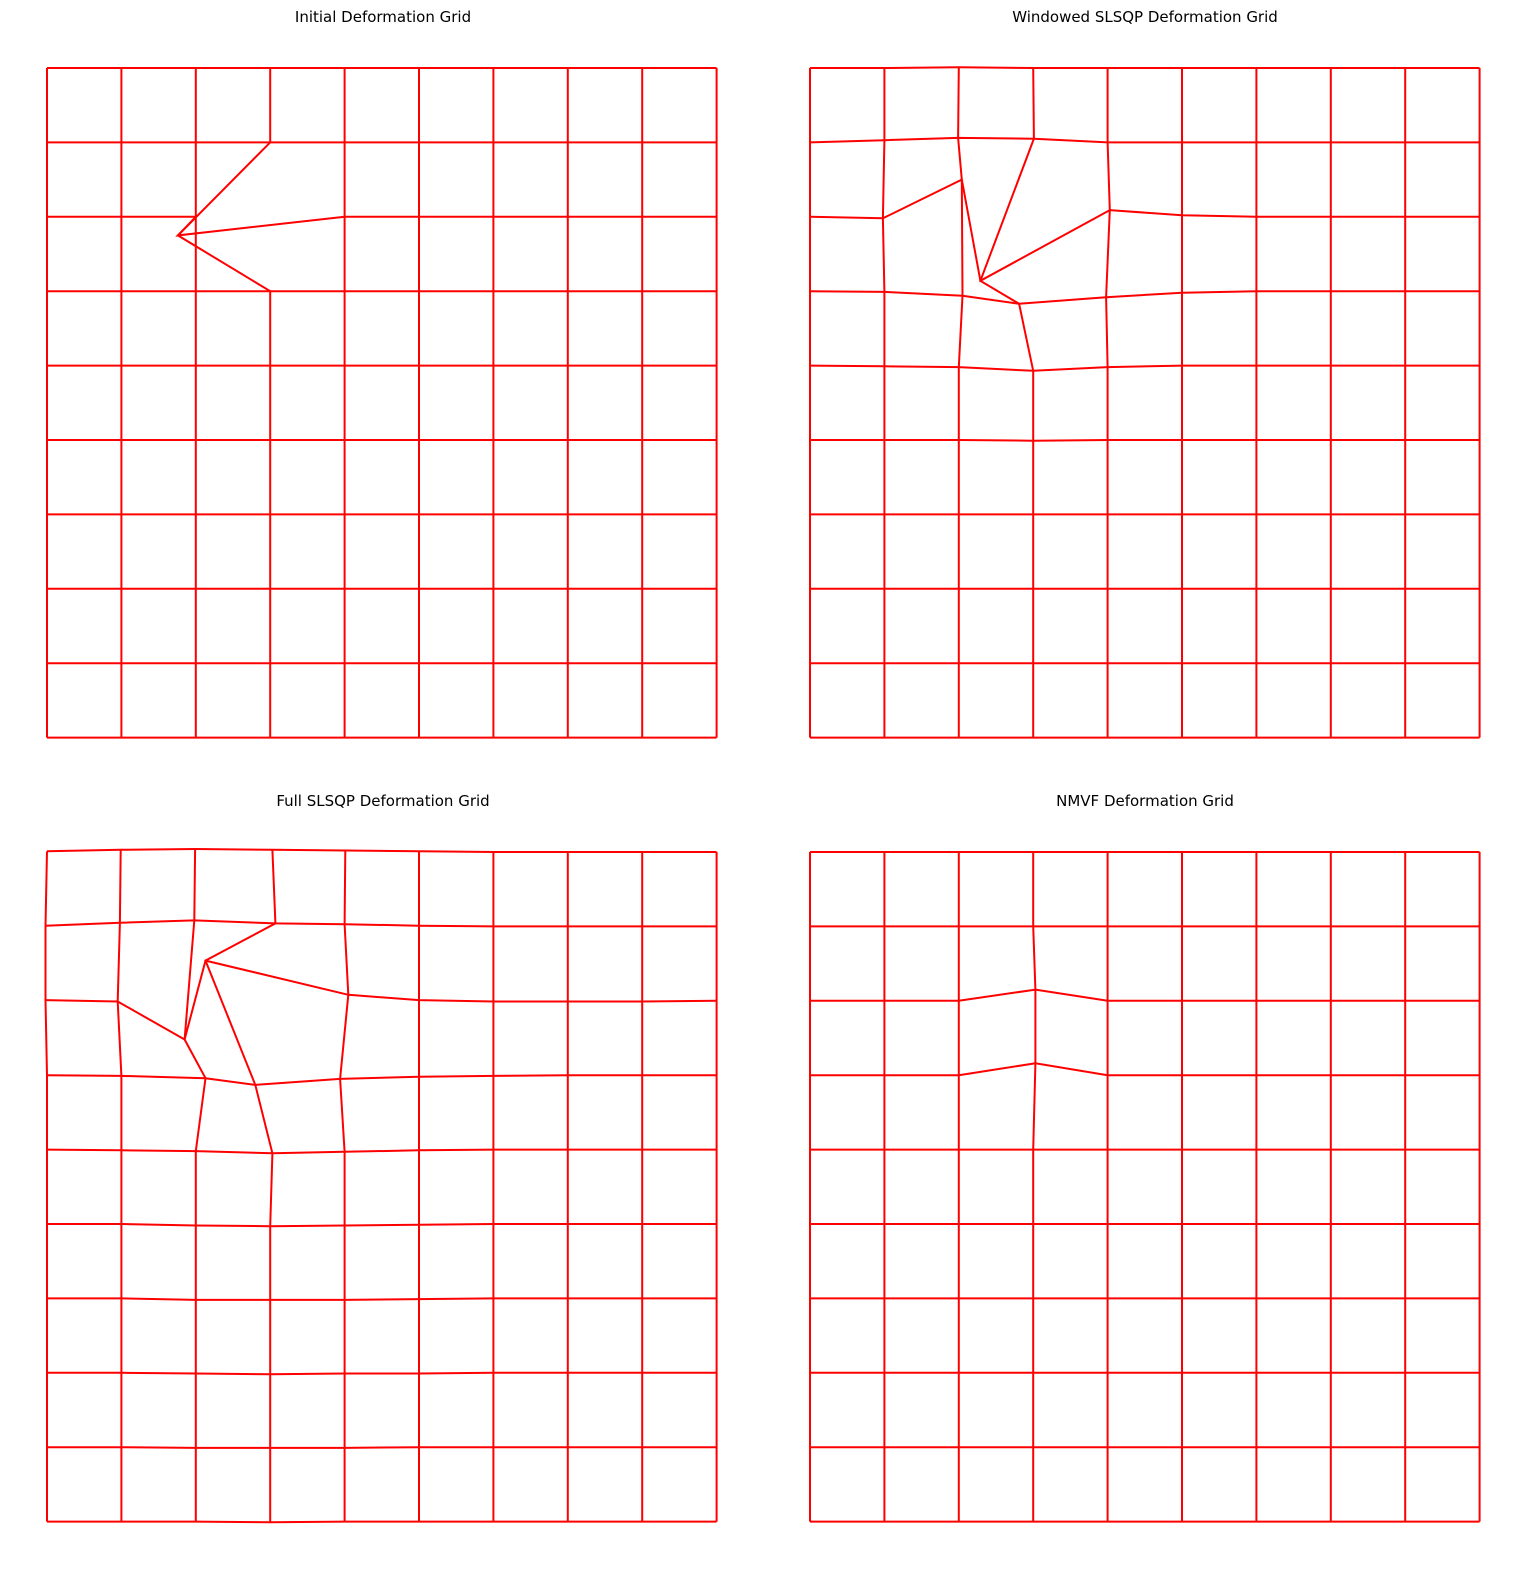  I want to click on panel-title-nmvf: NMVF Deformation Grid, so click(1145, 801).